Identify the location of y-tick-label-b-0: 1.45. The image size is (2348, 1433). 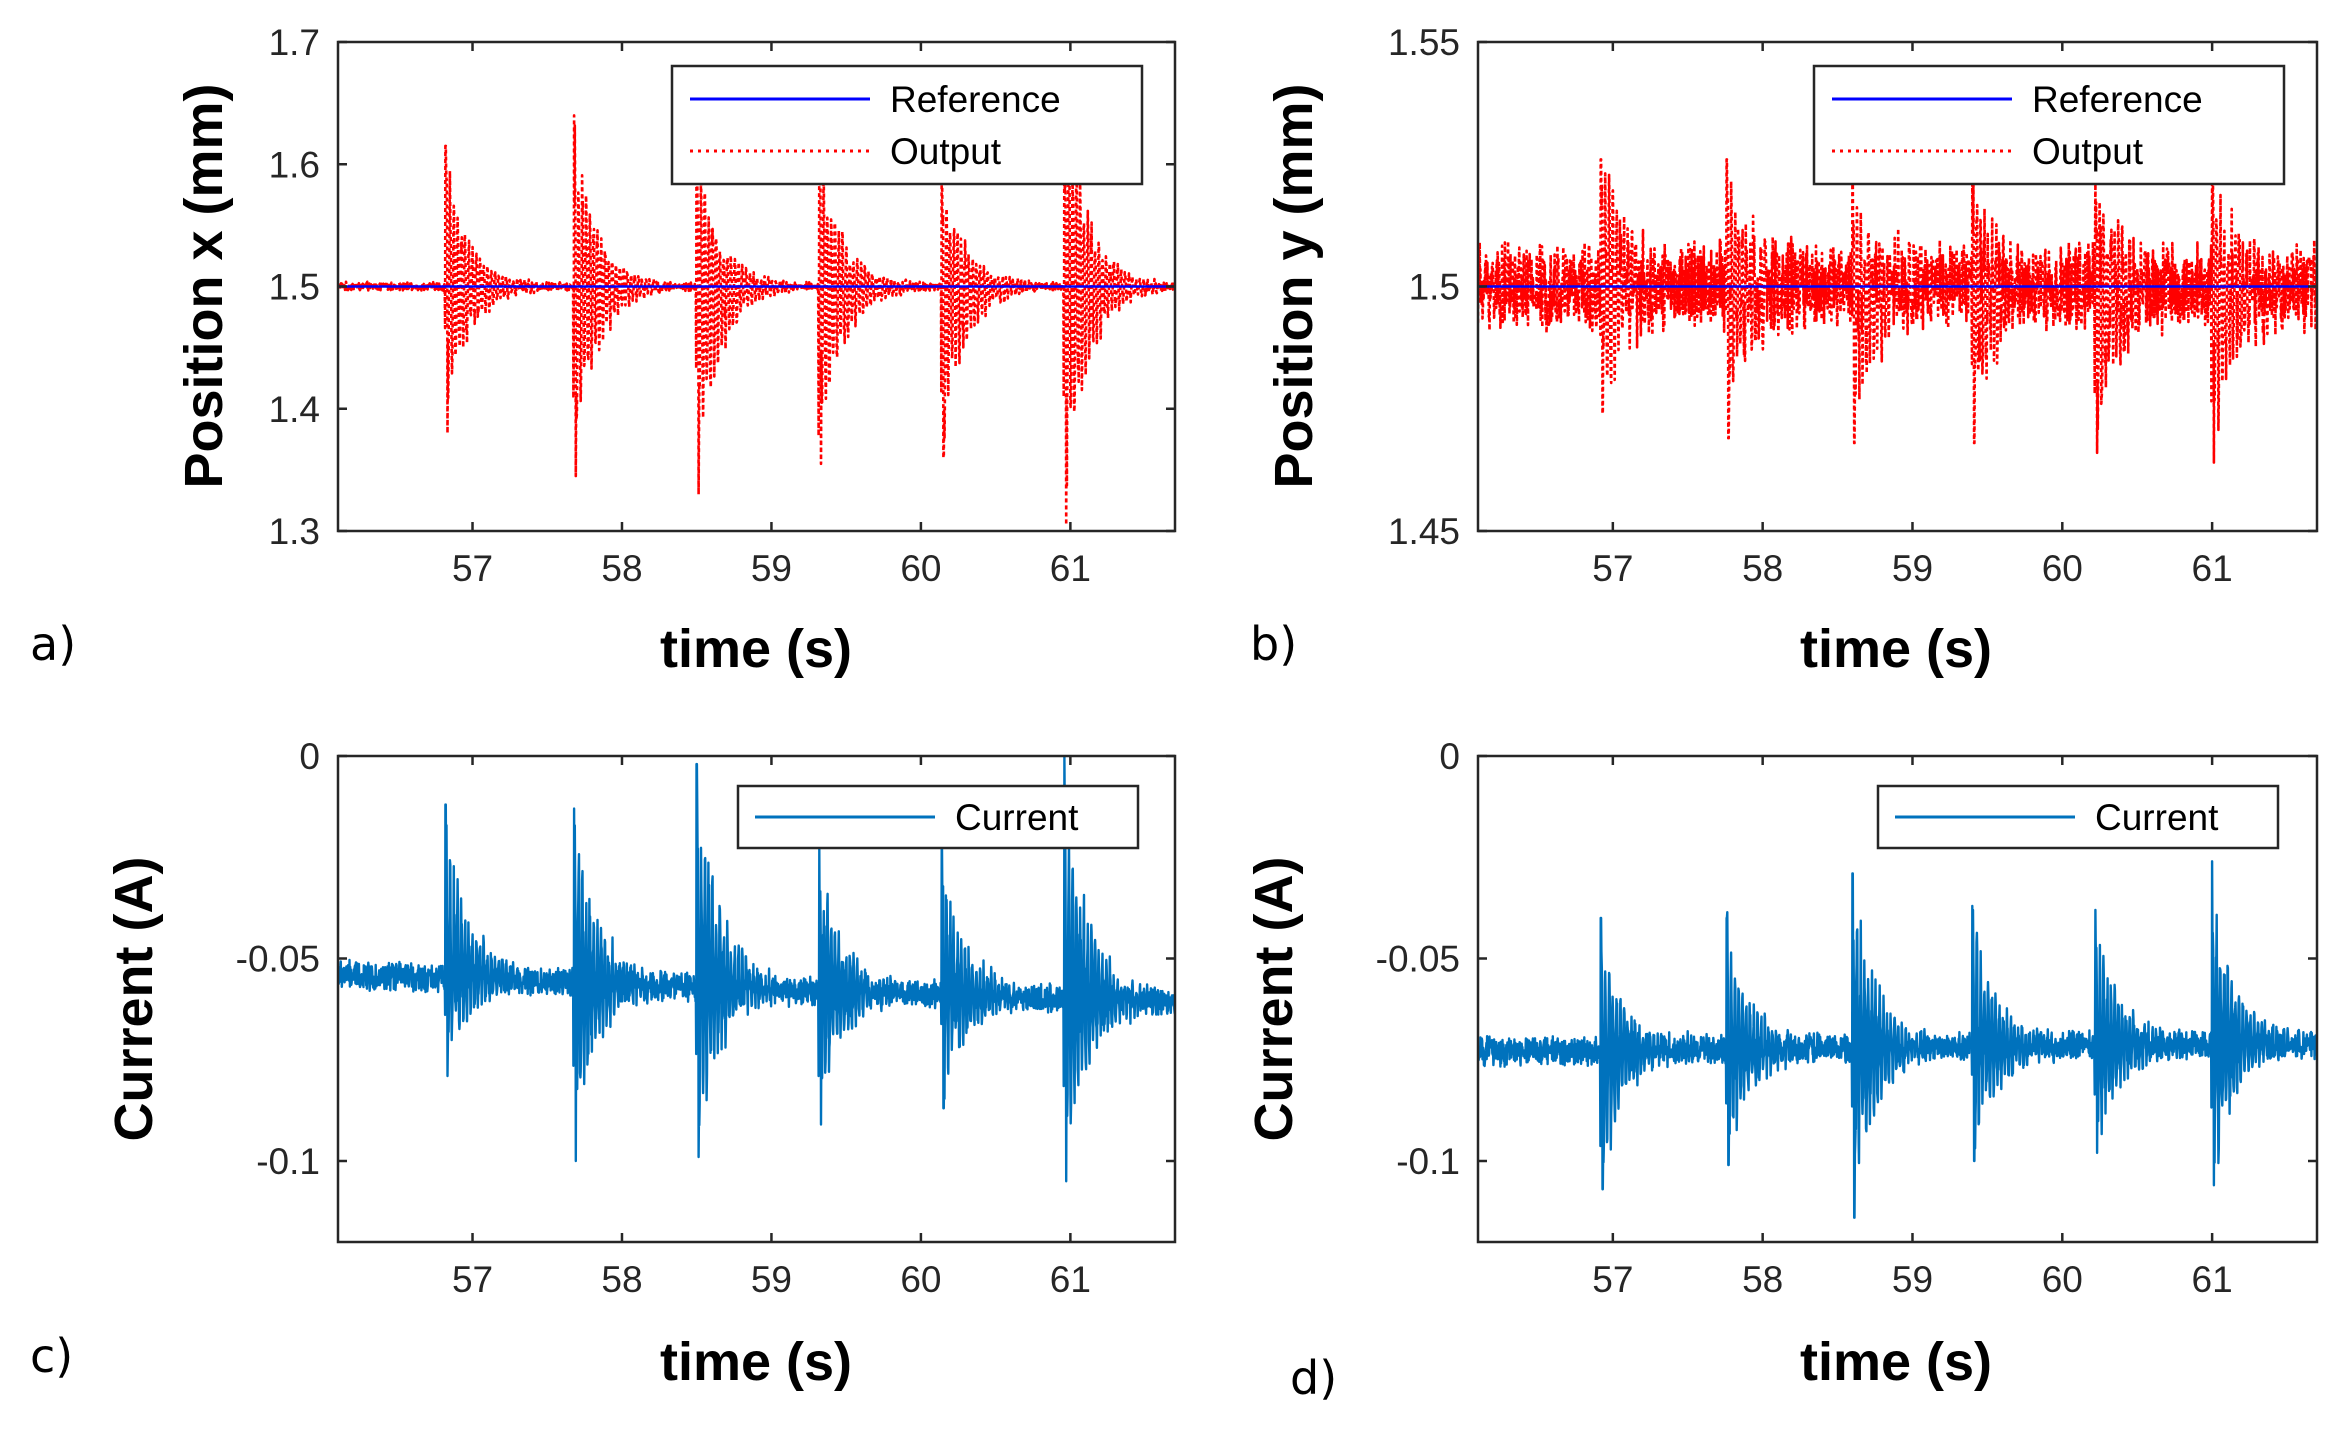
(1424, 531).